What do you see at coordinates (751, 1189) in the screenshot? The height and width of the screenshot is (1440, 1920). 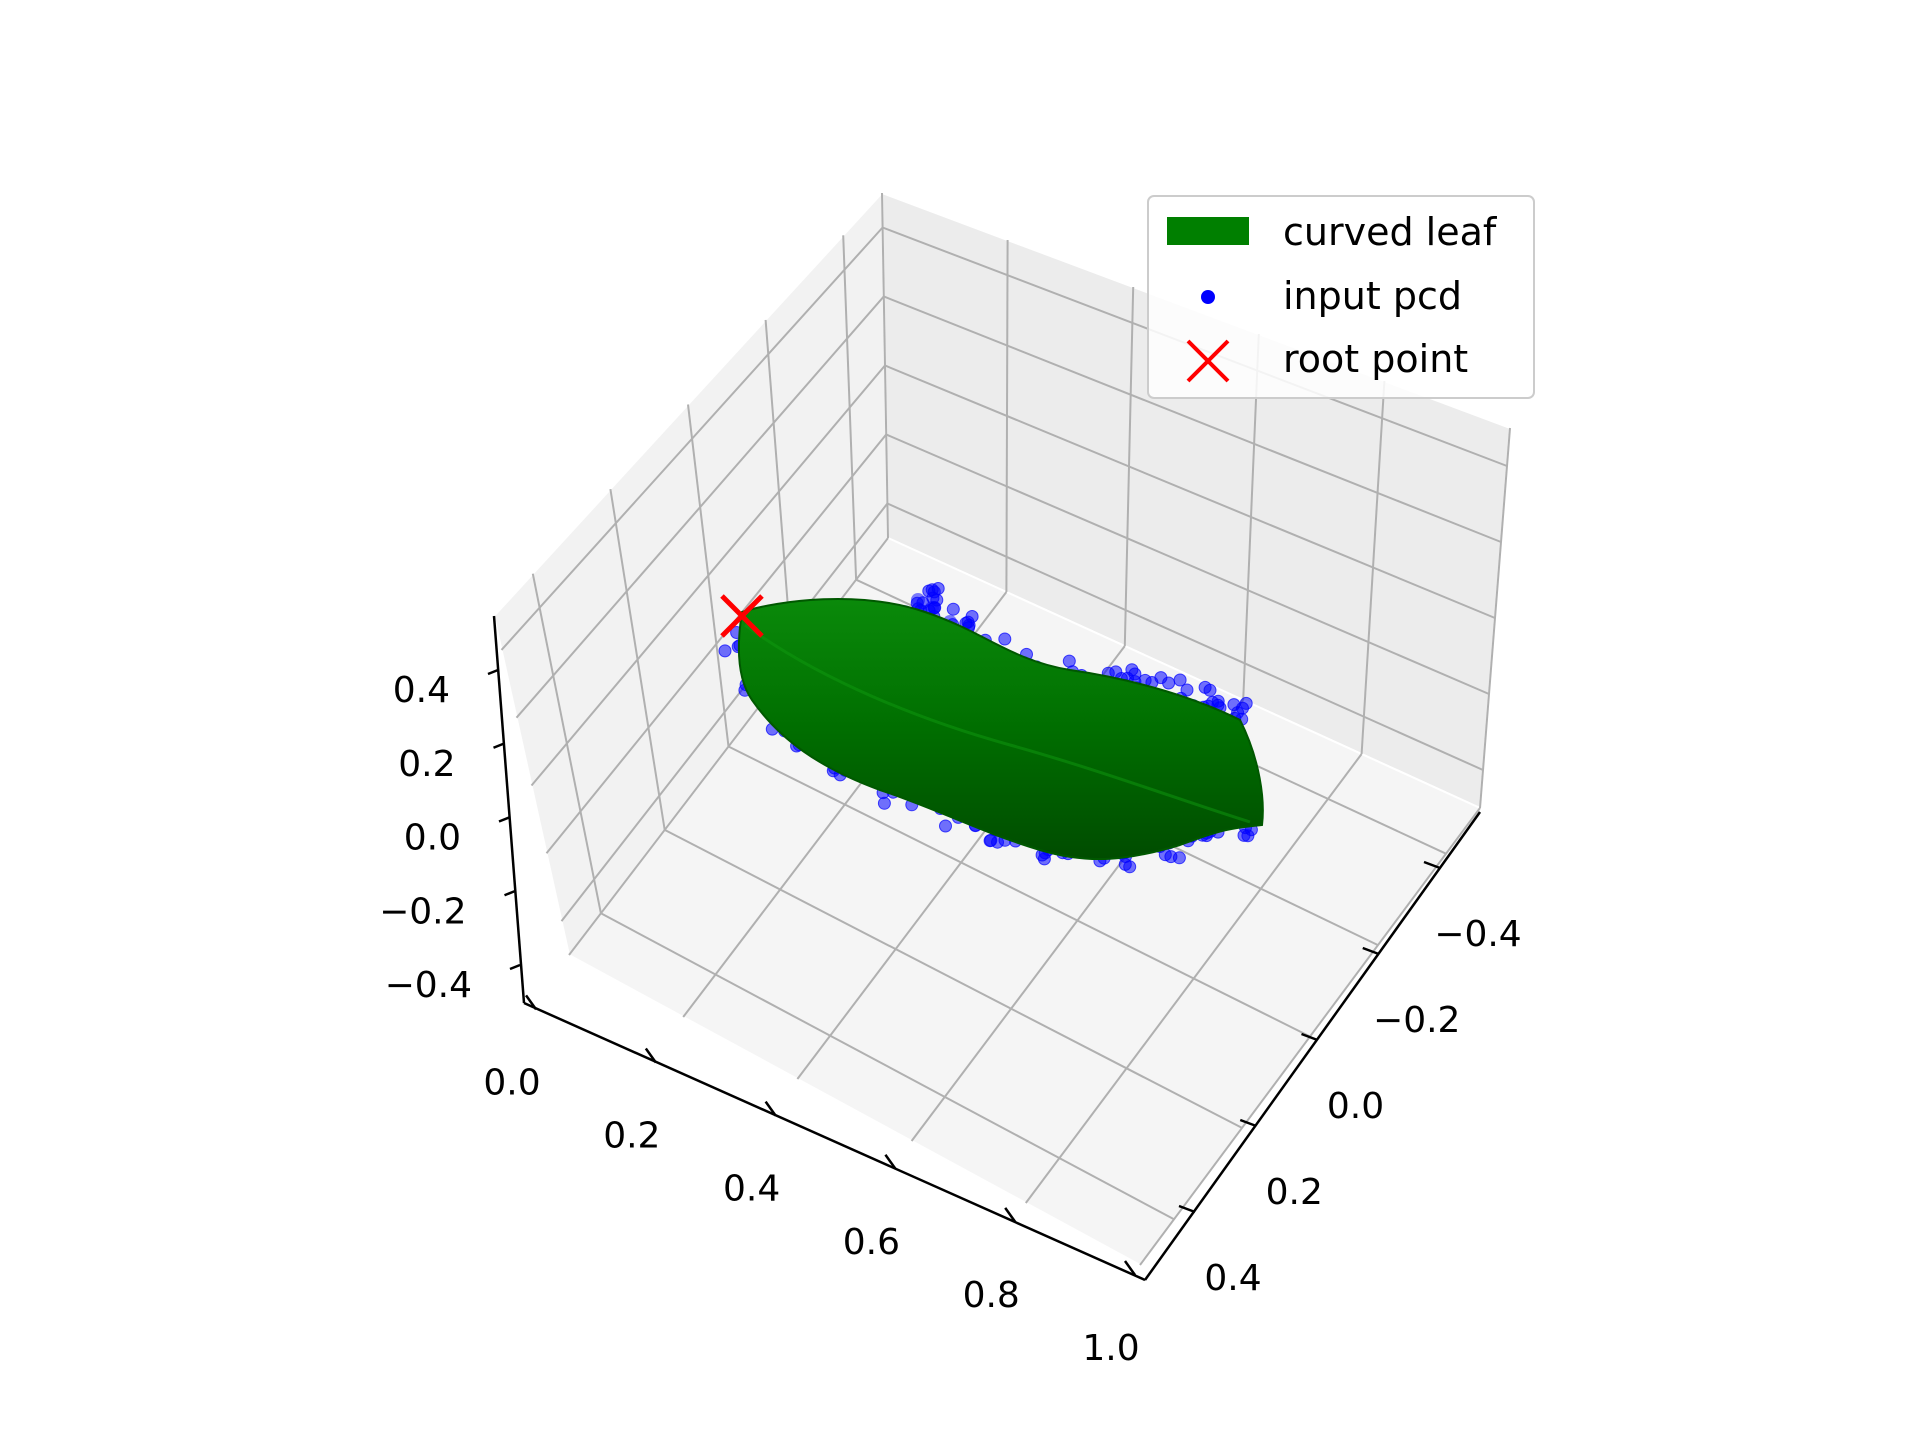 I see `x-axis-tick-label: 0.4` at bounding box center [751, 1189].